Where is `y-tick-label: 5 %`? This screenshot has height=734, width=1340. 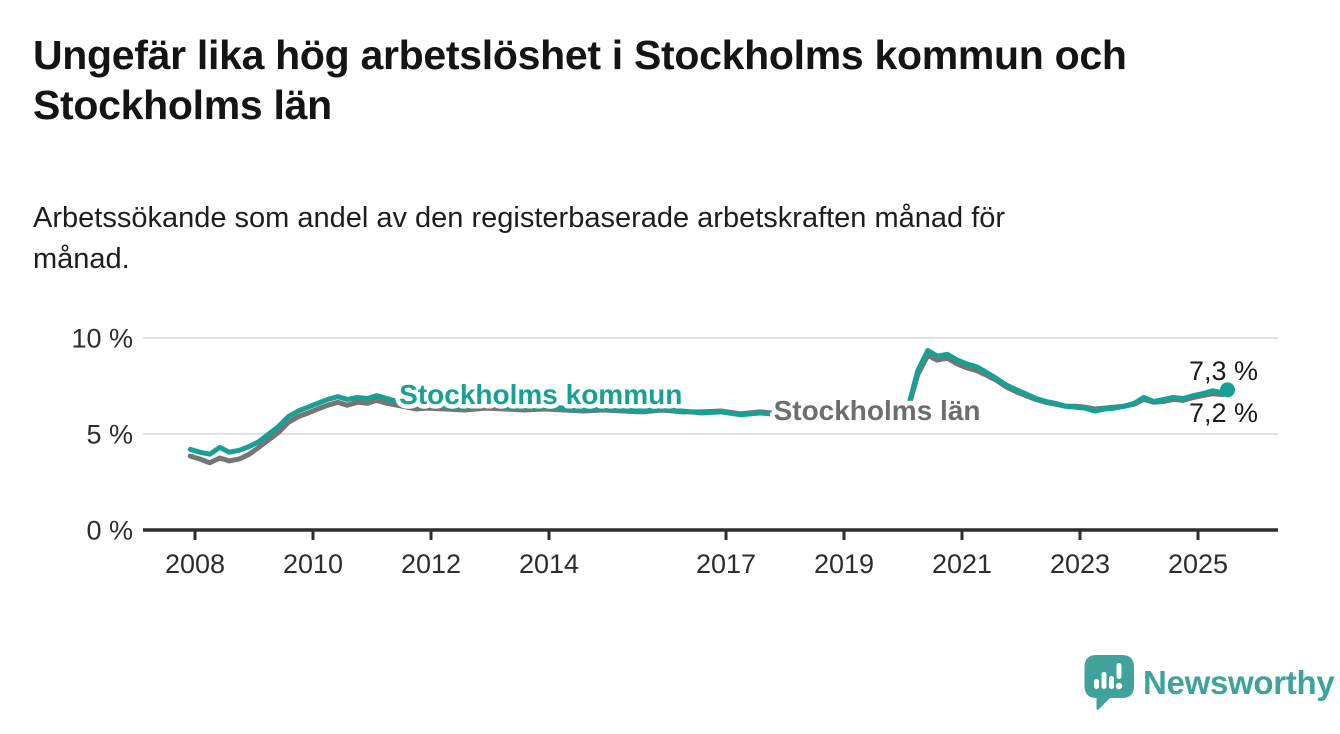
y-tick-label: 5 % is located at coordinates (109, 435).